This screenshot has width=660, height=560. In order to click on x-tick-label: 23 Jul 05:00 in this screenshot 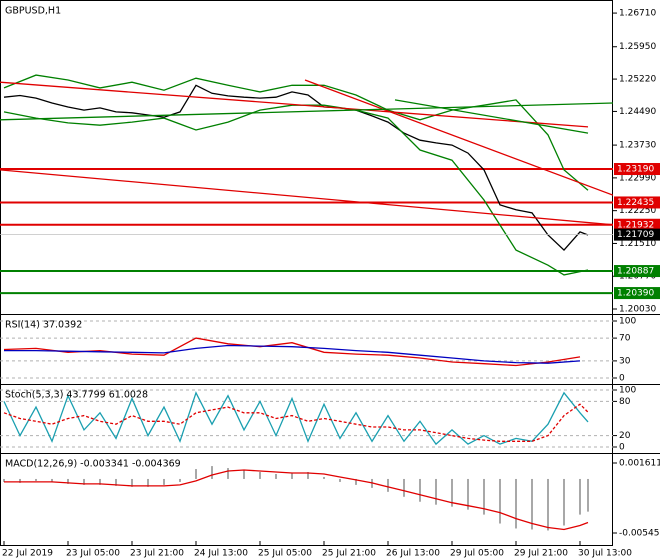, I will do `click(93, 554)`.